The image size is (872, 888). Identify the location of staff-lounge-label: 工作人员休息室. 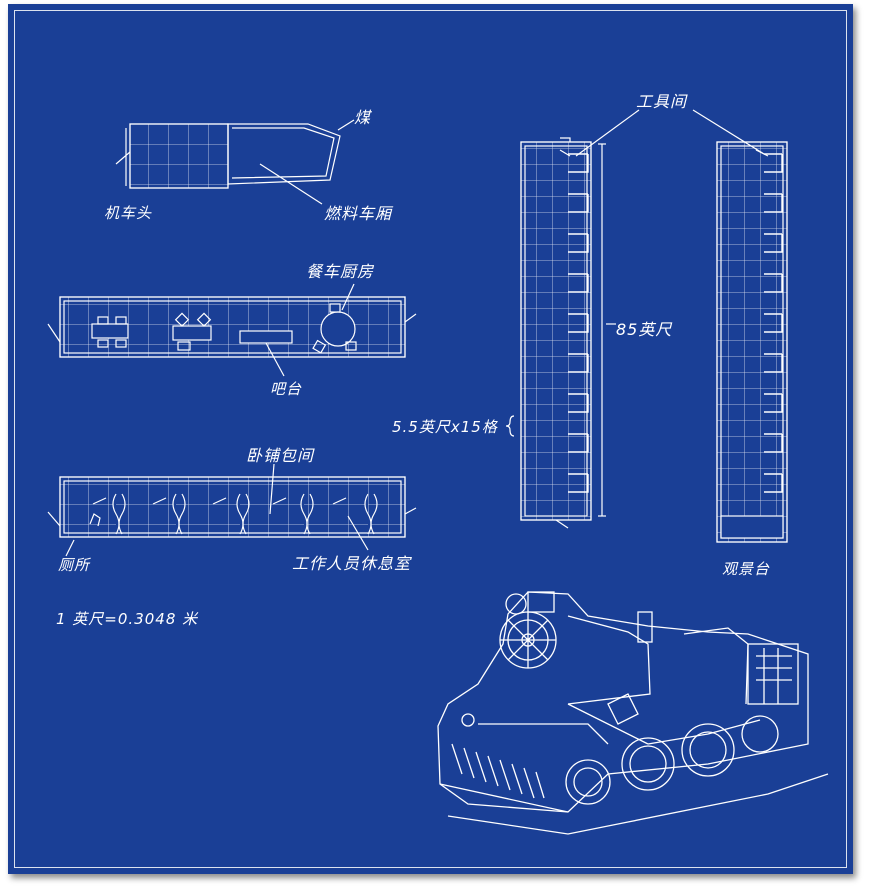
(352, 563).